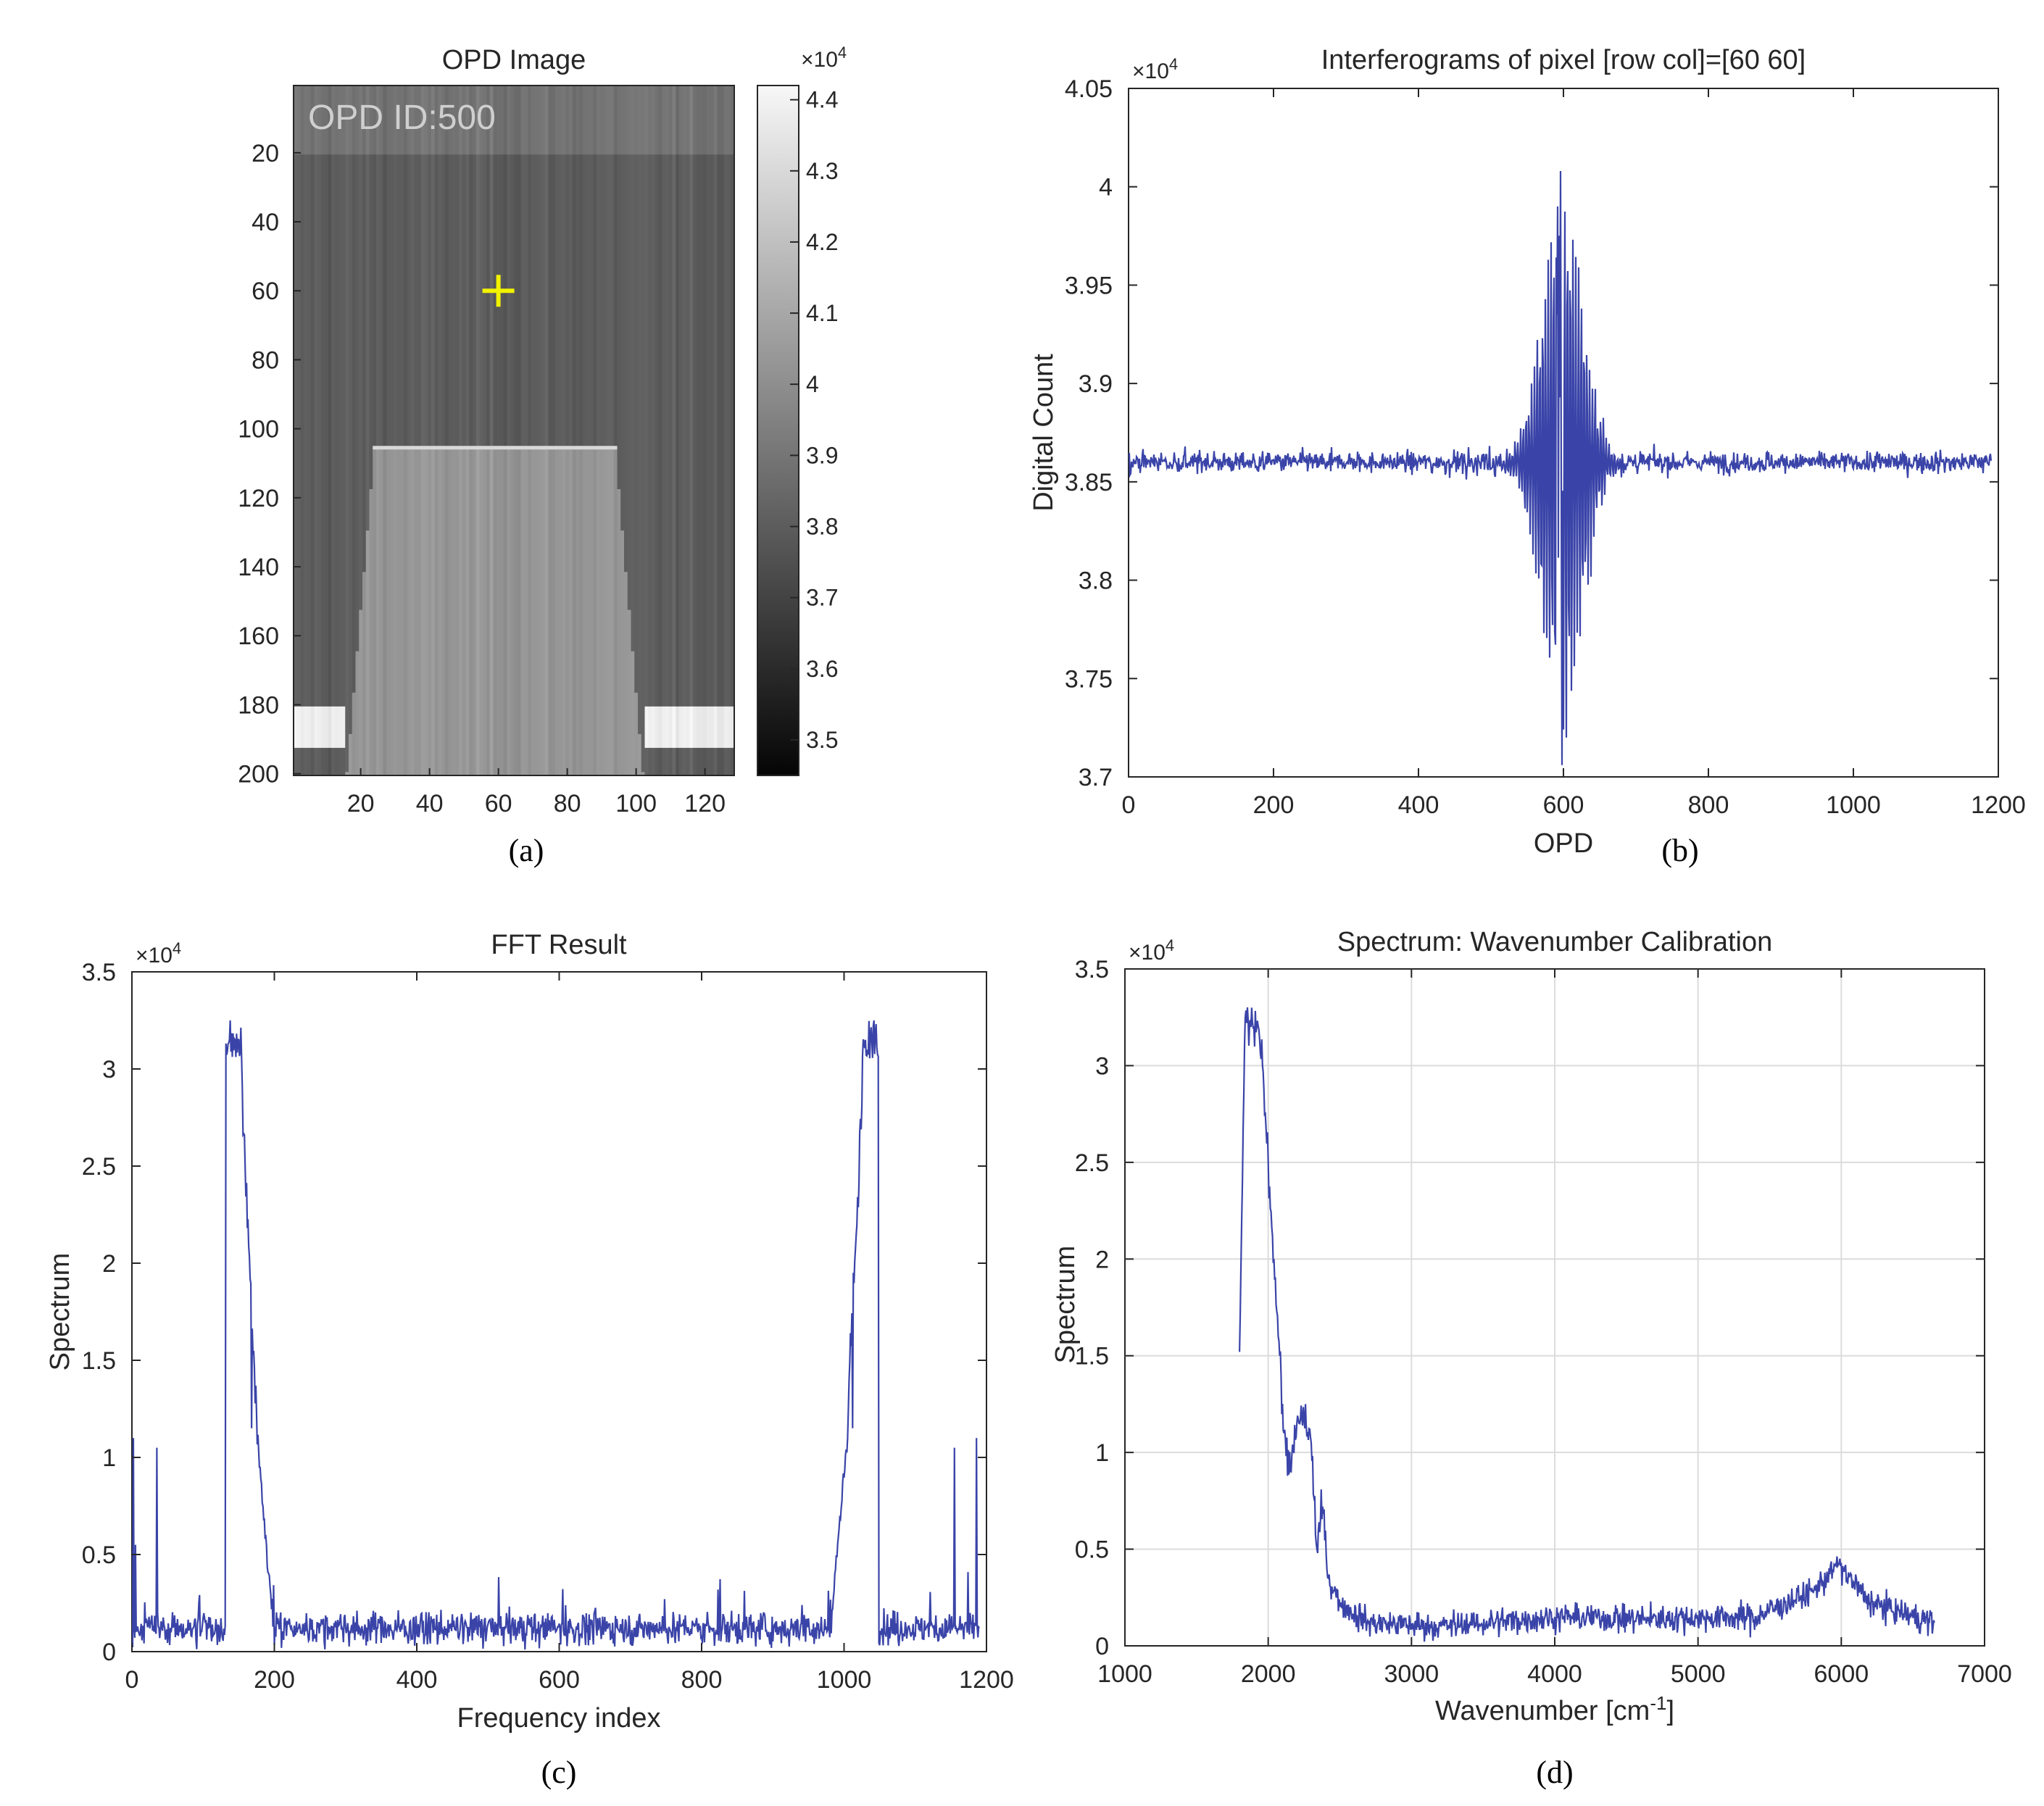  I want to click on svg-text: ×10⁴, so click(1155, 69).